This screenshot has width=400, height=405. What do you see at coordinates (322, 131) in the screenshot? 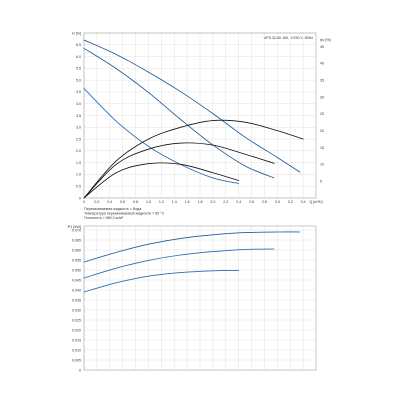
I see `efficiency-y-tick-label: 20` at bounding box center [322, 131].